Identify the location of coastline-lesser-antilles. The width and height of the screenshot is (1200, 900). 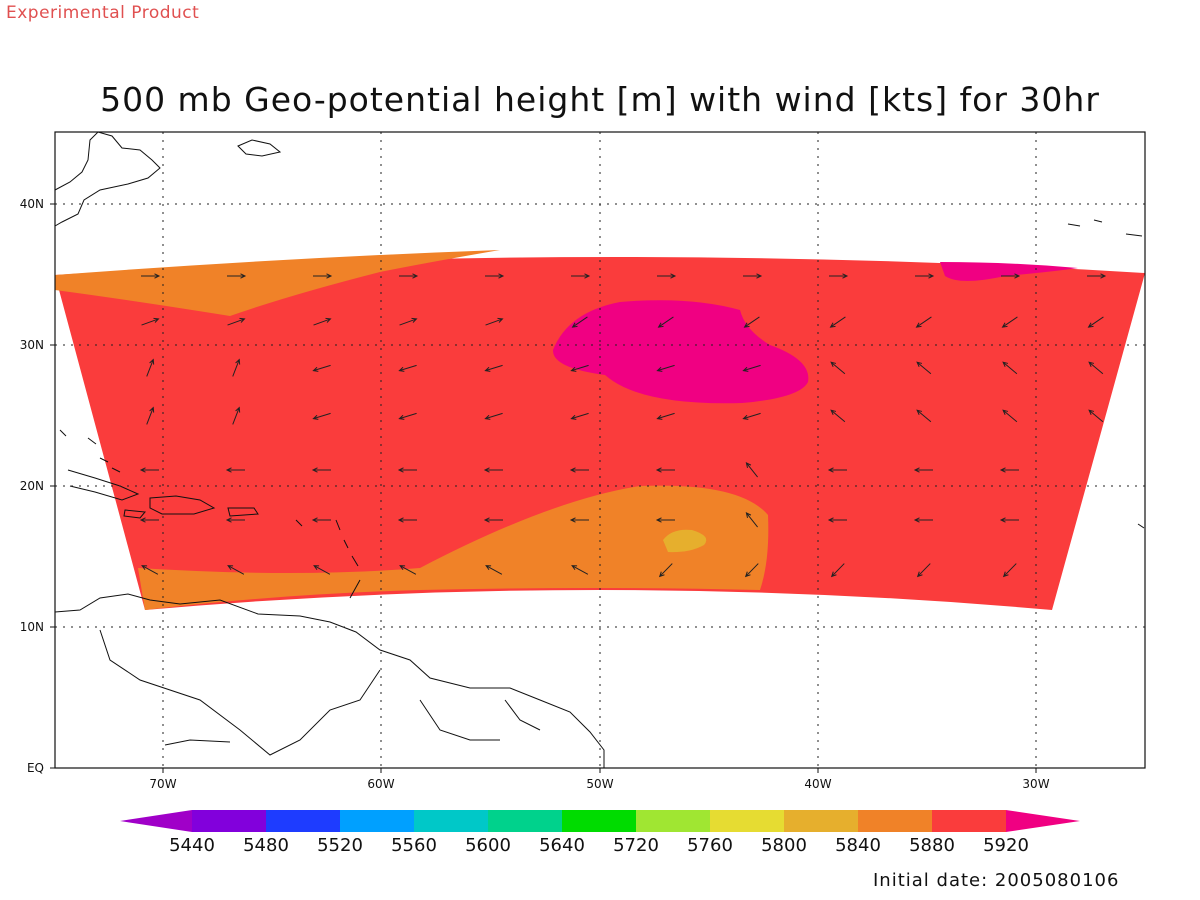
(328, 559).